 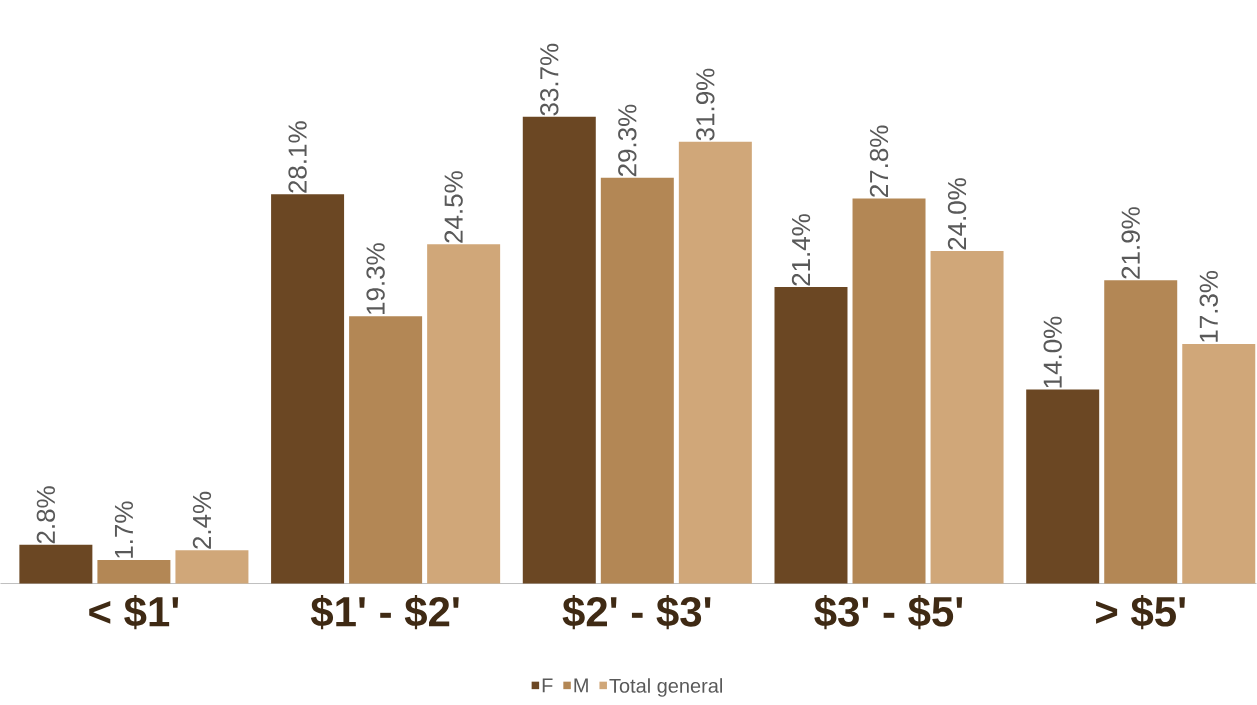 What do you see at coordinates (134, 612) in the screenshot?
I see `x-tick-label: < $1'` at bounding box center [134, 612].